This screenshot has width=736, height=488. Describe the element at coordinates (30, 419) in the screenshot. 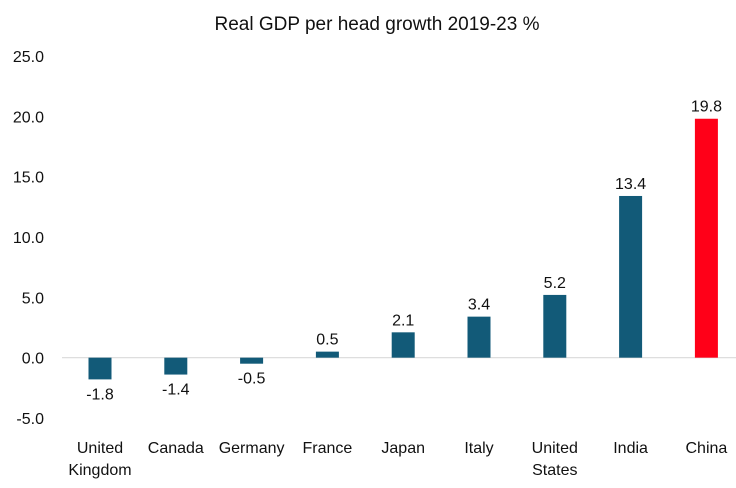

I see `y-tick-label: -5.0` at that location.